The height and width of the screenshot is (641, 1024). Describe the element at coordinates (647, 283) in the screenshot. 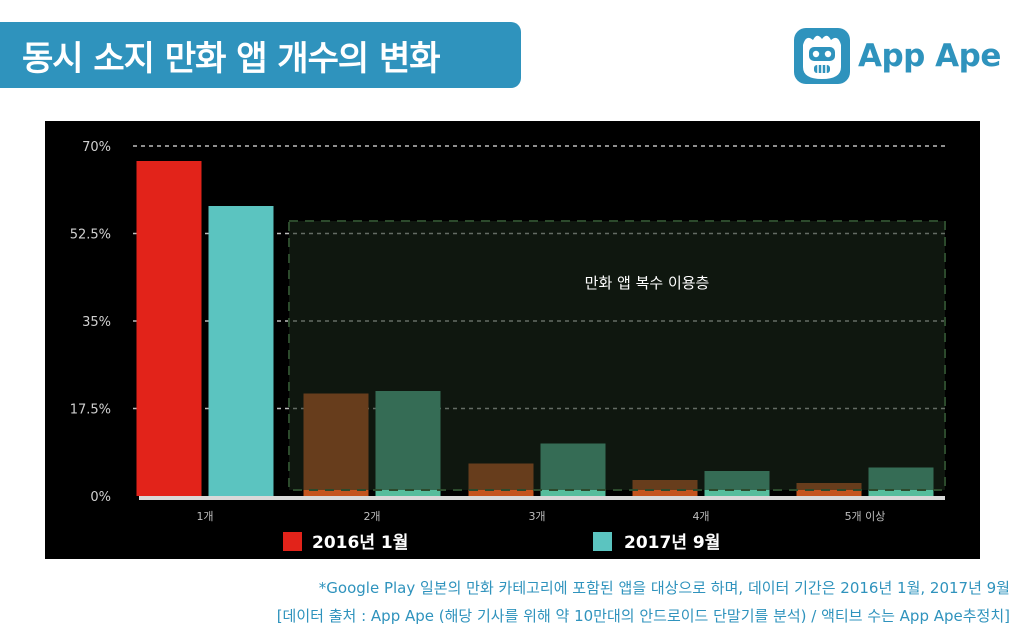

I see `region-label: 만화 앱 복수 이용층` at that location.